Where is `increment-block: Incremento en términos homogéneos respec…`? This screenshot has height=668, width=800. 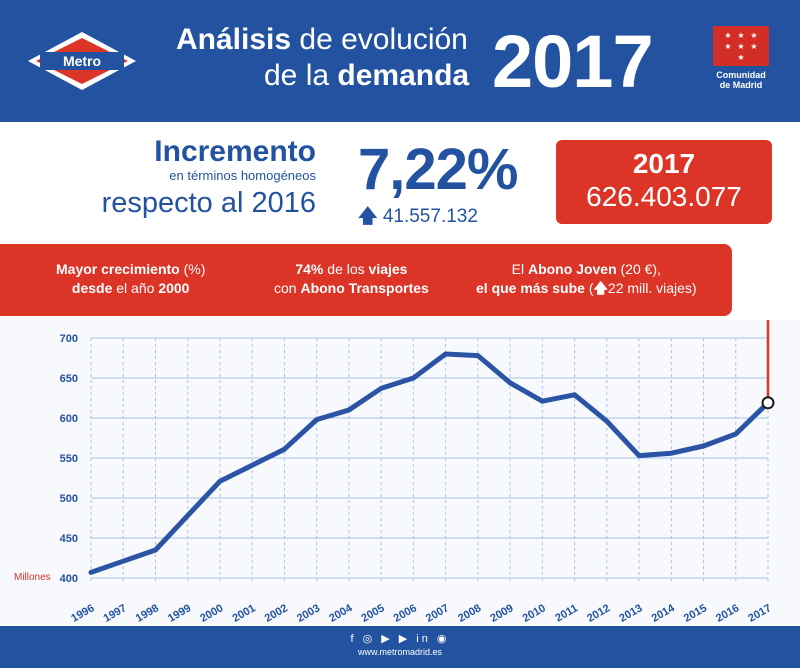 increment-block: Incremento en términos homogéneos respec… is located at coordinates (196, 178).